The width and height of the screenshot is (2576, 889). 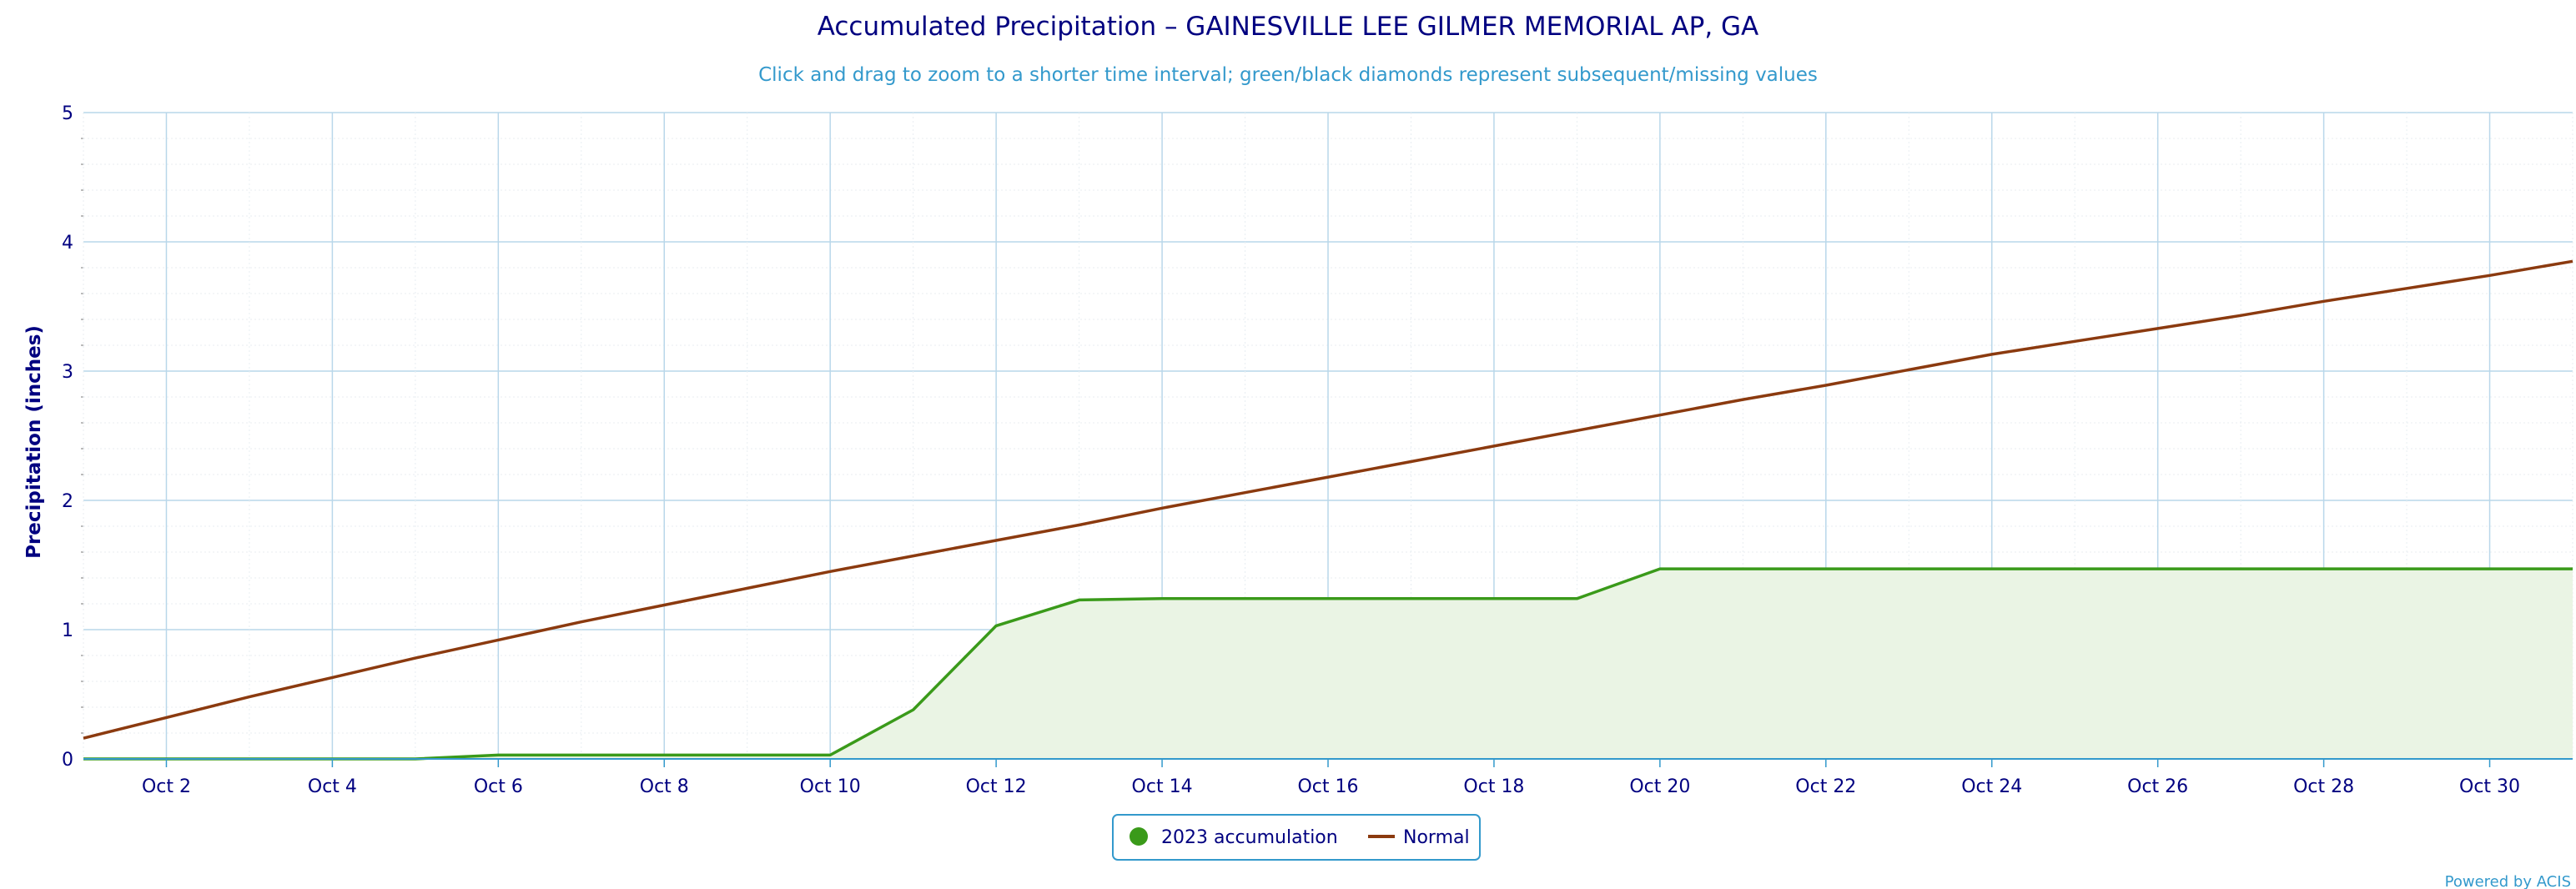 I want to click on legend-accumulation-label: 2023 accumulation, so click(x=1249, y=837).